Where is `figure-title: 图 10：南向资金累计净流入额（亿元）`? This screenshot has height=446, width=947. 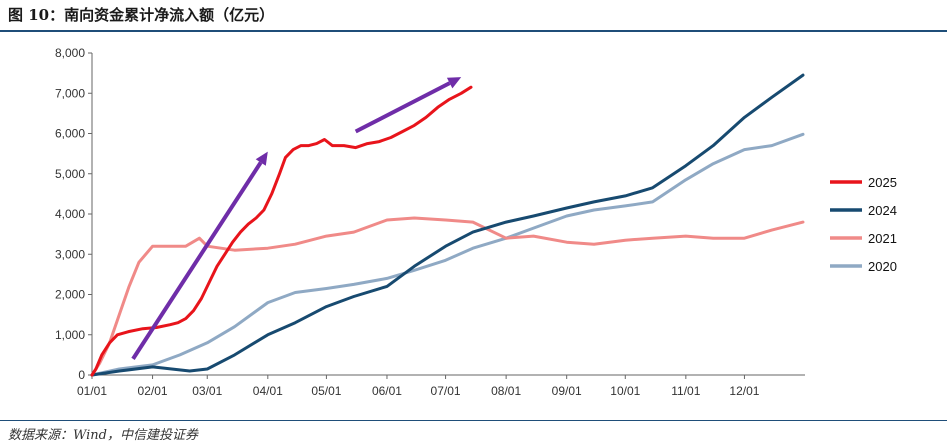
figure-title: 图 10：南向资金累计净流入额（亿元） is located at coordinates (141, 15).